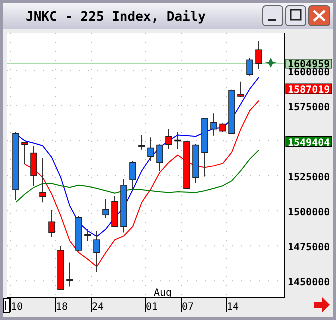 The height and width of the screenshot is (320, 336). I want to click on x-tick-label: 24, so click(98, 307).